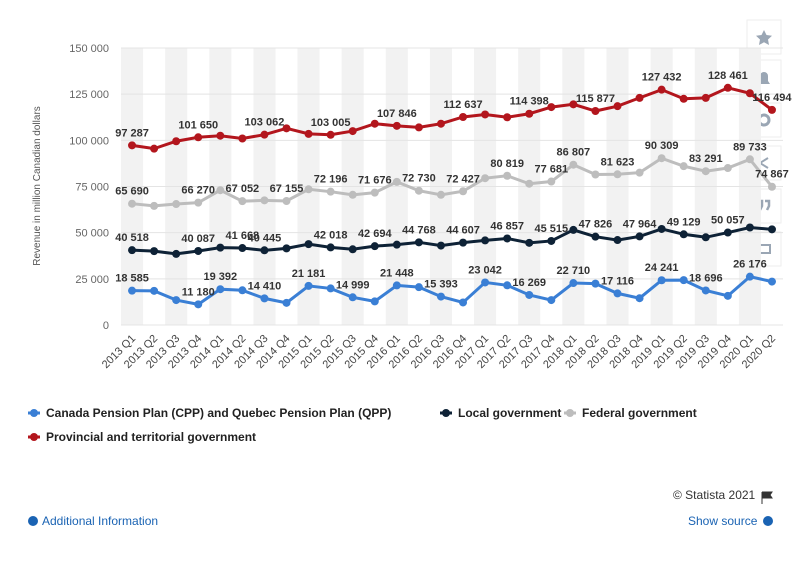 The image size is (800, 562). What do you see at coordinates (243, 189) in the screenshot?
I see `value-label: 67 052` at bounding box center [243, 189].